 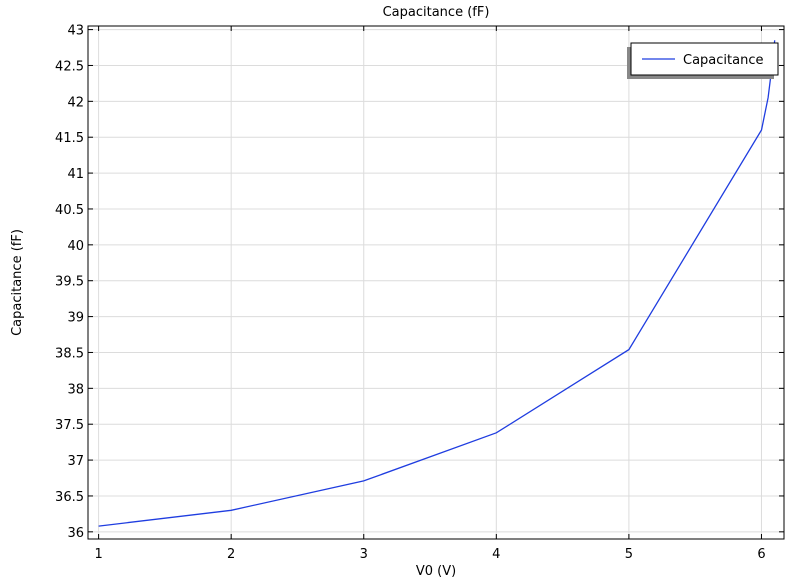 What do you see at coordinates (75, 533) in the screenshot?
I see `y-tick-label: 36` at bounding box center [75, 533].